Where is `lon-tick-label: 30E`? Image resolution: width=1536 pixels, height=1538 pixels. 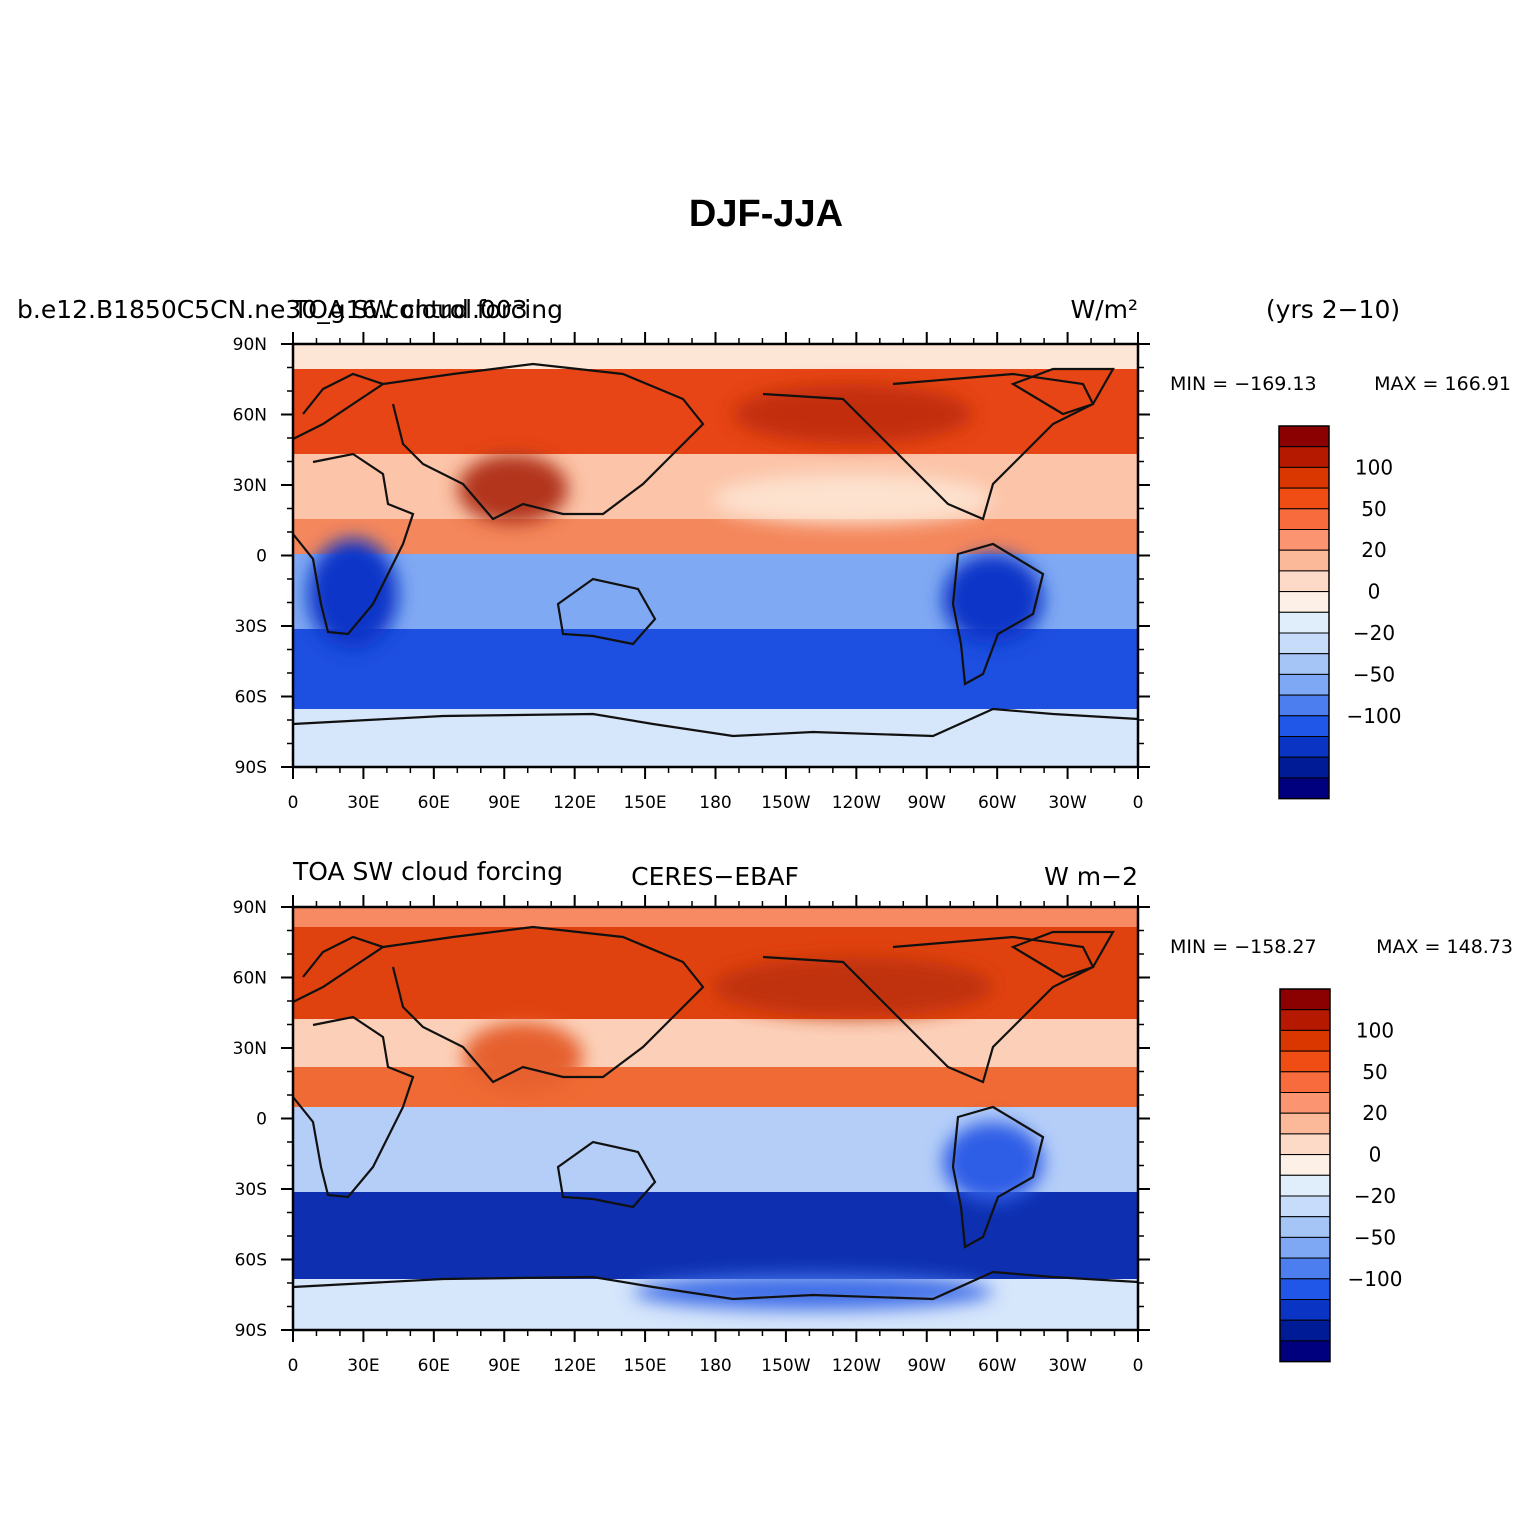 lon-tick-label: 30E is located at coordinates (363, 803).